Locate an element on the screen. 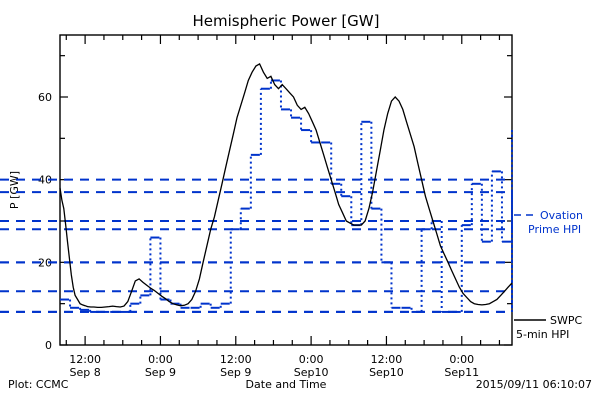  y-tick-label: 40 is located at coordinates (45, 180).